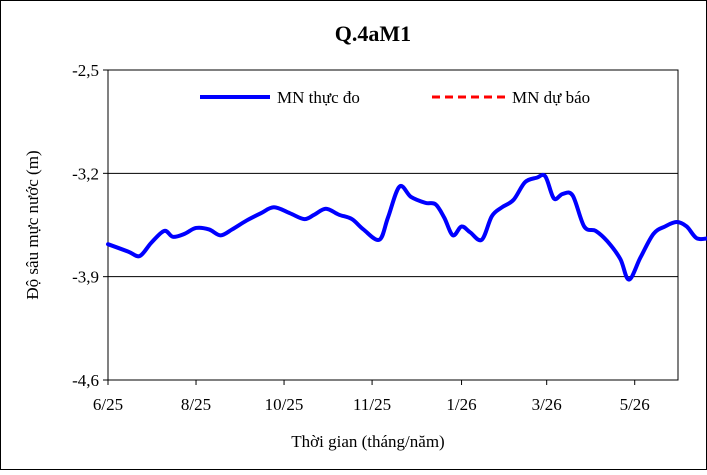  What do you see at coordinates (635, 404) in the screenshot?
I see `x-tick-label-6: 5/26` at bounding box center [635, 404].